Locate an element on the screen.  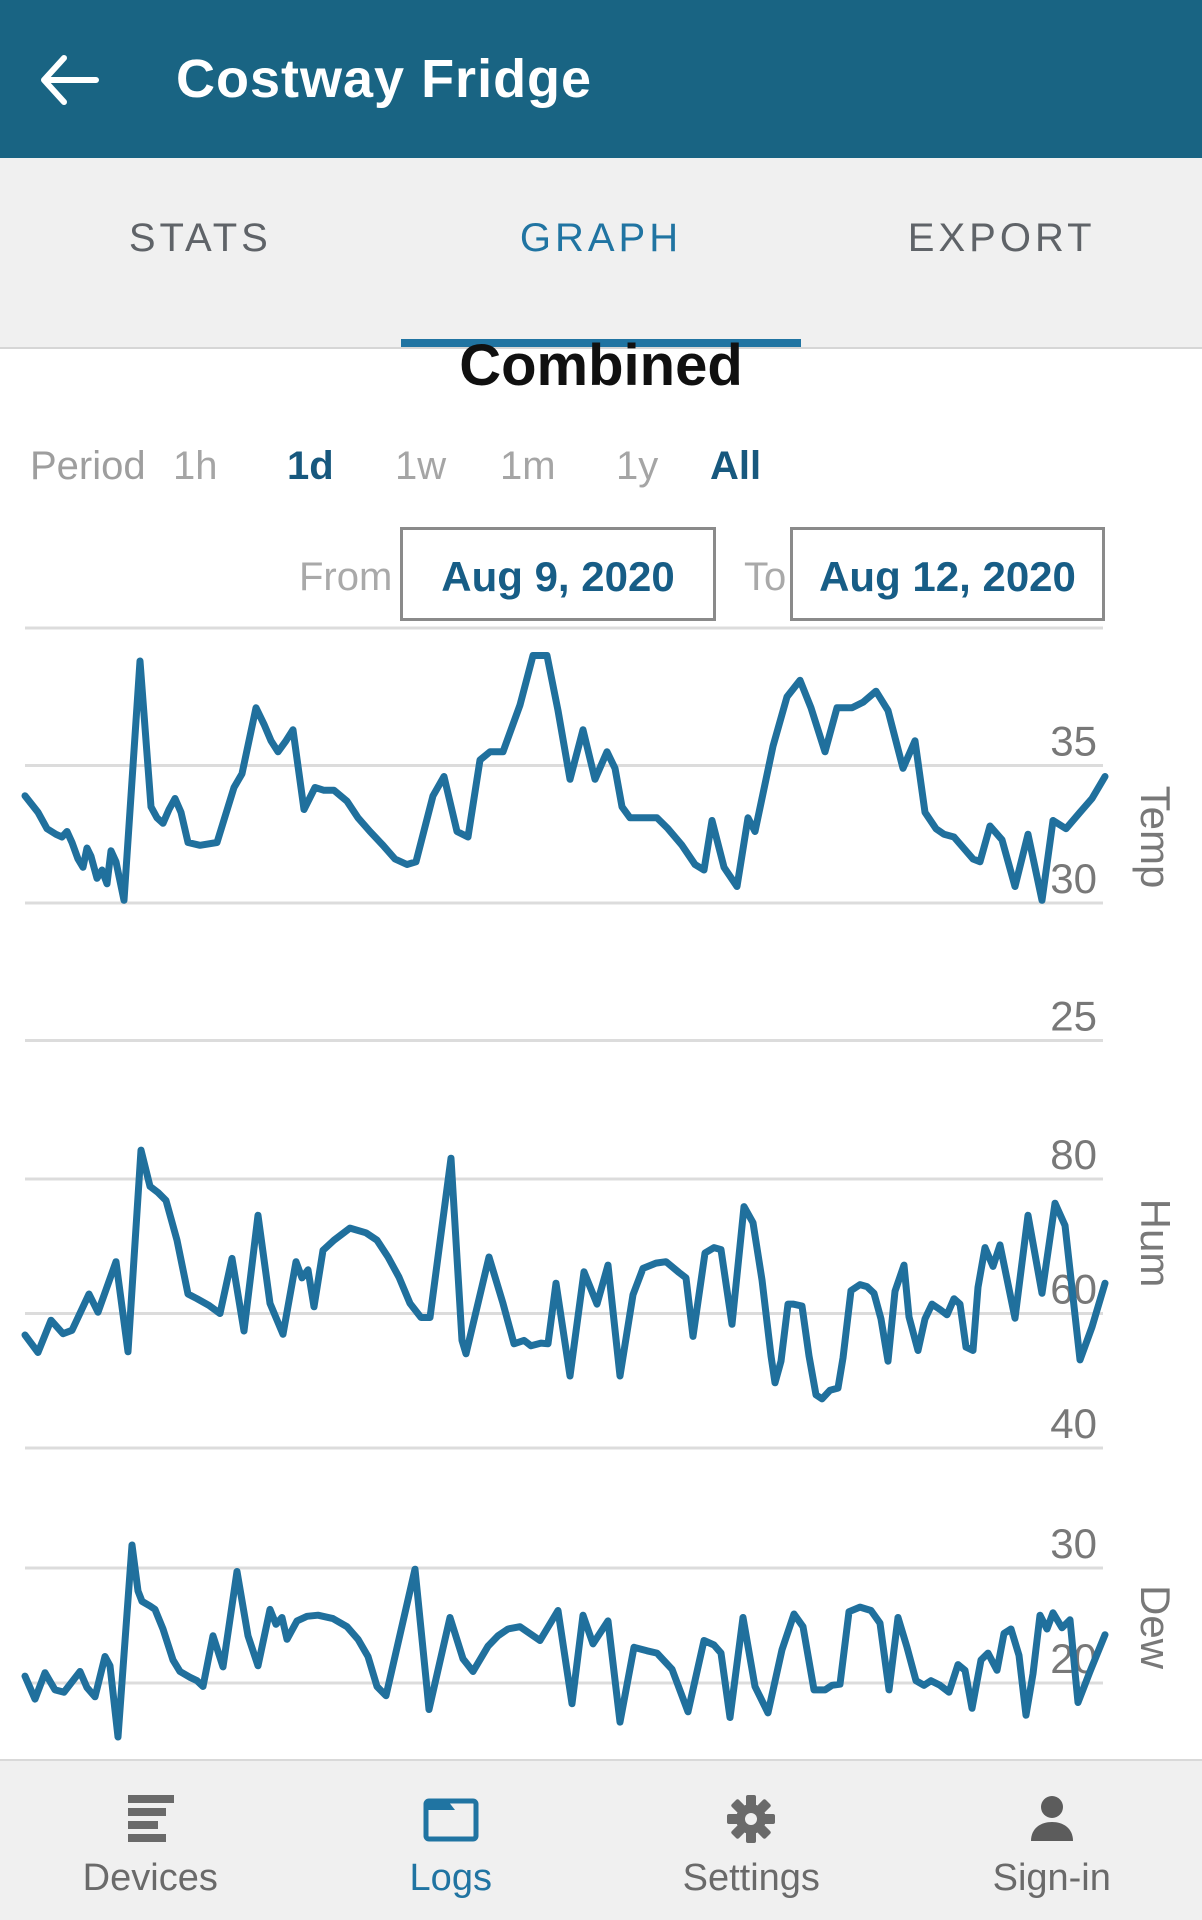
period-option-1y: 1y is located at coordinates (637, 466).